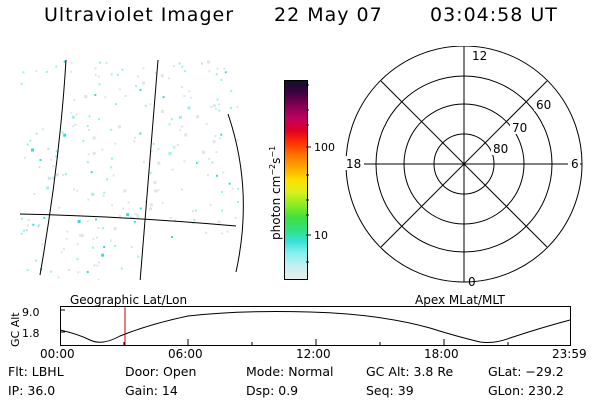  Describe the element at coordinates (500, 149) in the screenshot. I see `lat-label-80: 80` at that location.